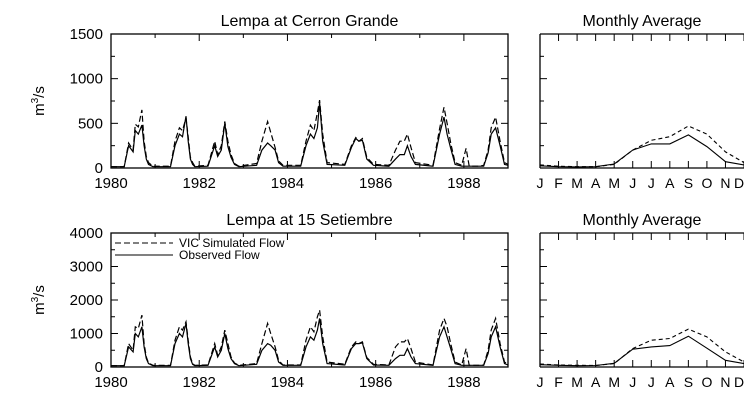 This screenshot has height=402, width=744. Describe the element at coordinates (86, 300) in the screenshot. I see `y-tick-label: 2000` at that location.